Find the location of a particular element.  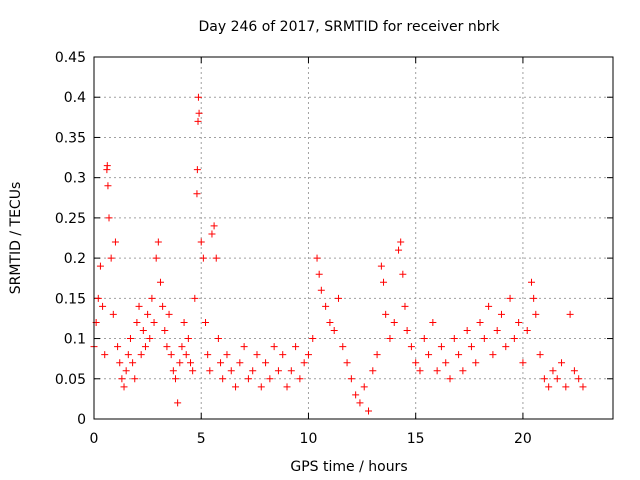

x-tick-label: 20 is located at coordinates (523, 439).